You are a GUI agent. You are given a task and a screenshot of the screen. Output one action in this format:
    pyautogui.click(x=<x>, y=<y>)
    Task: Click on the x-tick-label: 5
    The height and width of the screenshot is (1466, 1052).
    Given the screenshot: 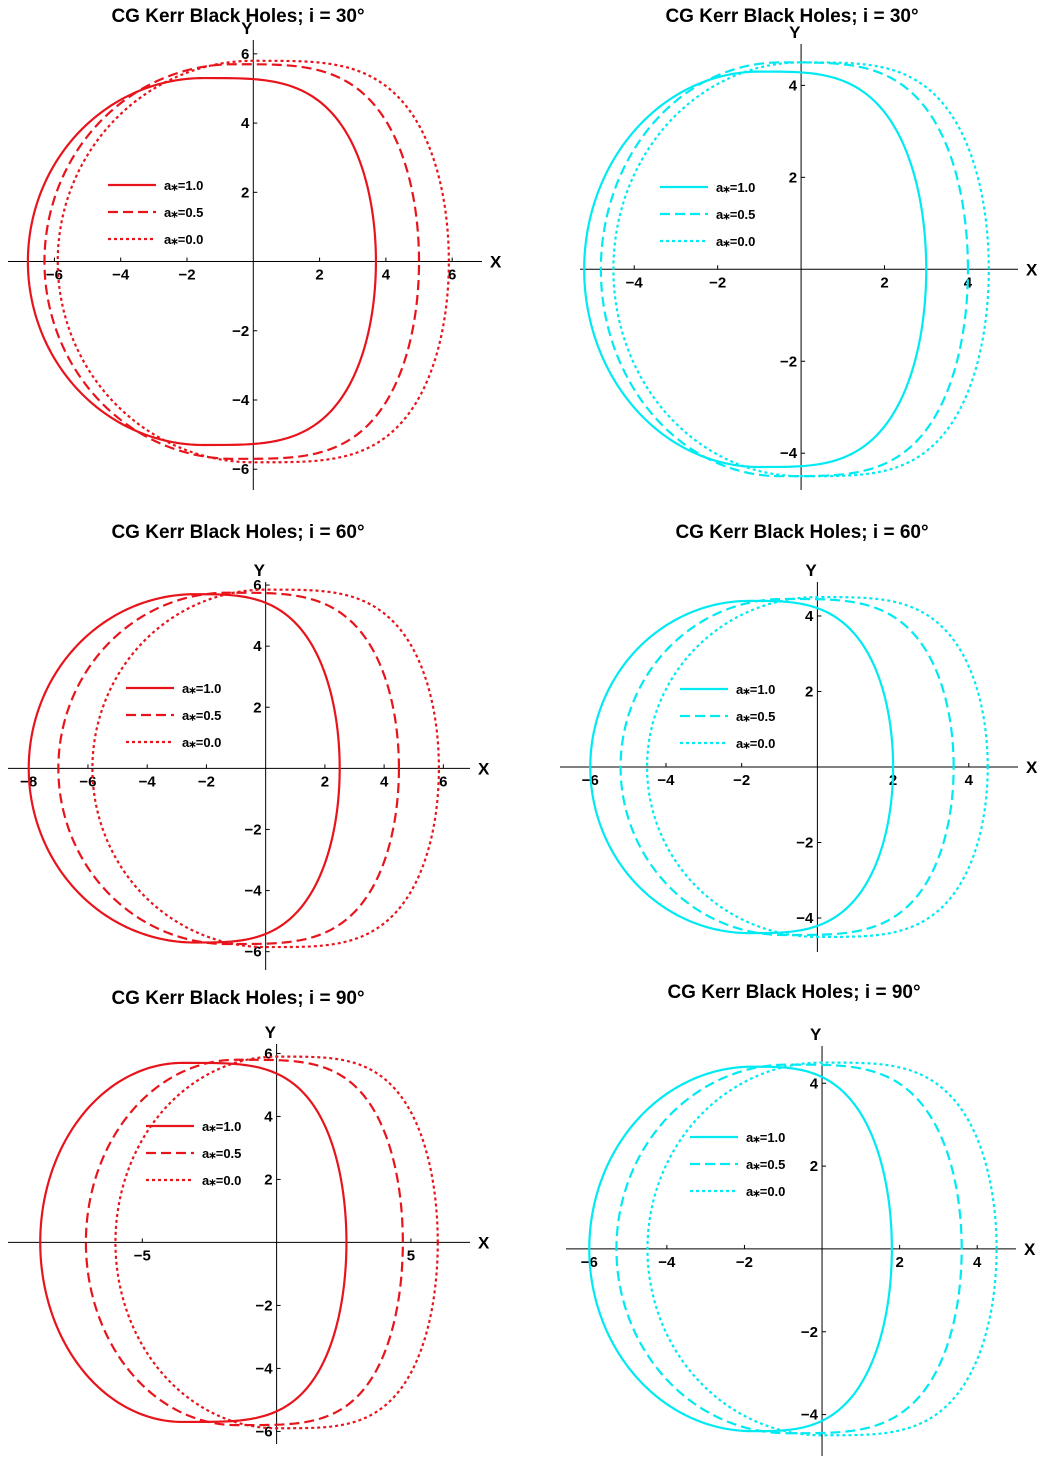 What is the action you would take?
    pyautogui.click(x=411, y=1255)
    